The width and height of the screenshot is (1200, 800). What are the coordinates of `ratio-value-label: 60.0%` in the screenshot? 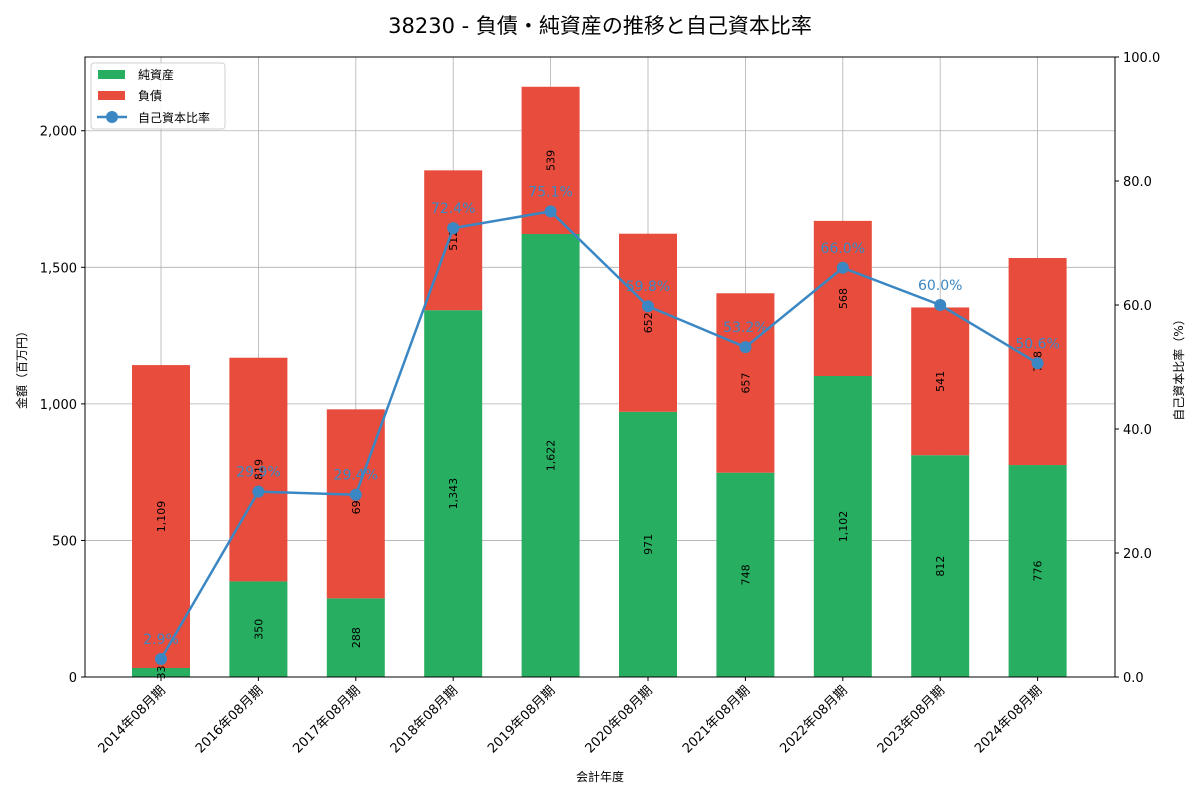 It's located at (940, 286).